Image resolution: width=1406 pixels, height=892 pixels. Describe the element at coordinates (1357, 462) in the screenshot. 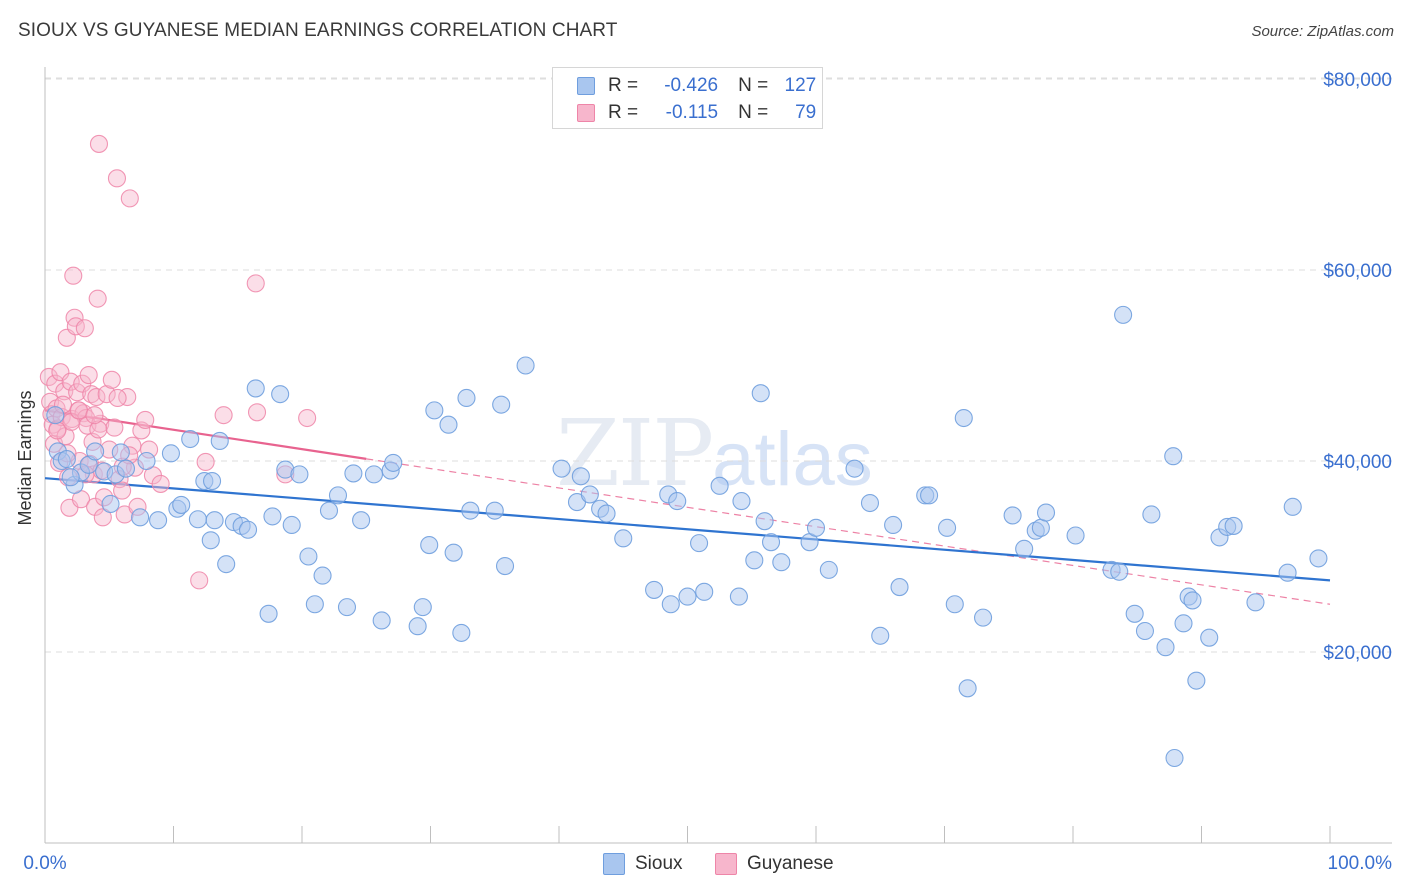

I see `y-tick-label: $40,000` at that location.